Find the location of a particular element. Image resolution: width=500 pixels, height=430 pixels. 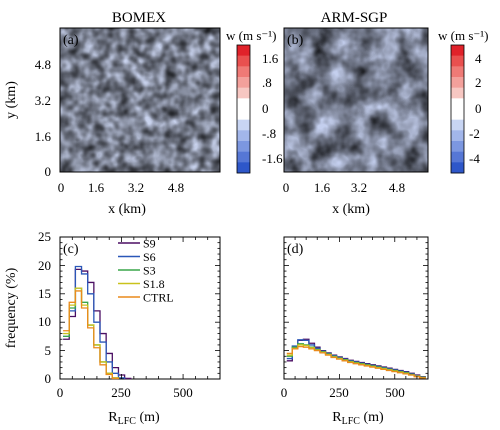

x-ticks-c: 0 250 500 is located at coordinates (125, 392).